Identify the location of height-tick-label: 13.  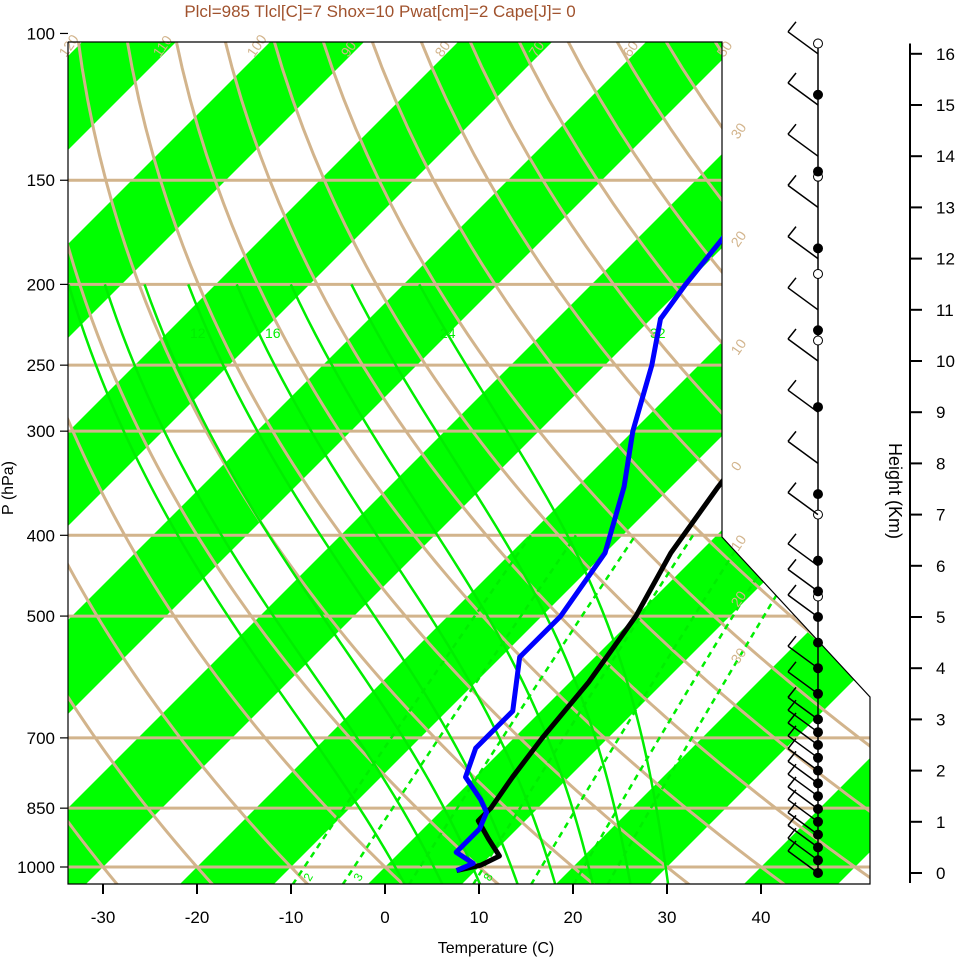
(945, 207).